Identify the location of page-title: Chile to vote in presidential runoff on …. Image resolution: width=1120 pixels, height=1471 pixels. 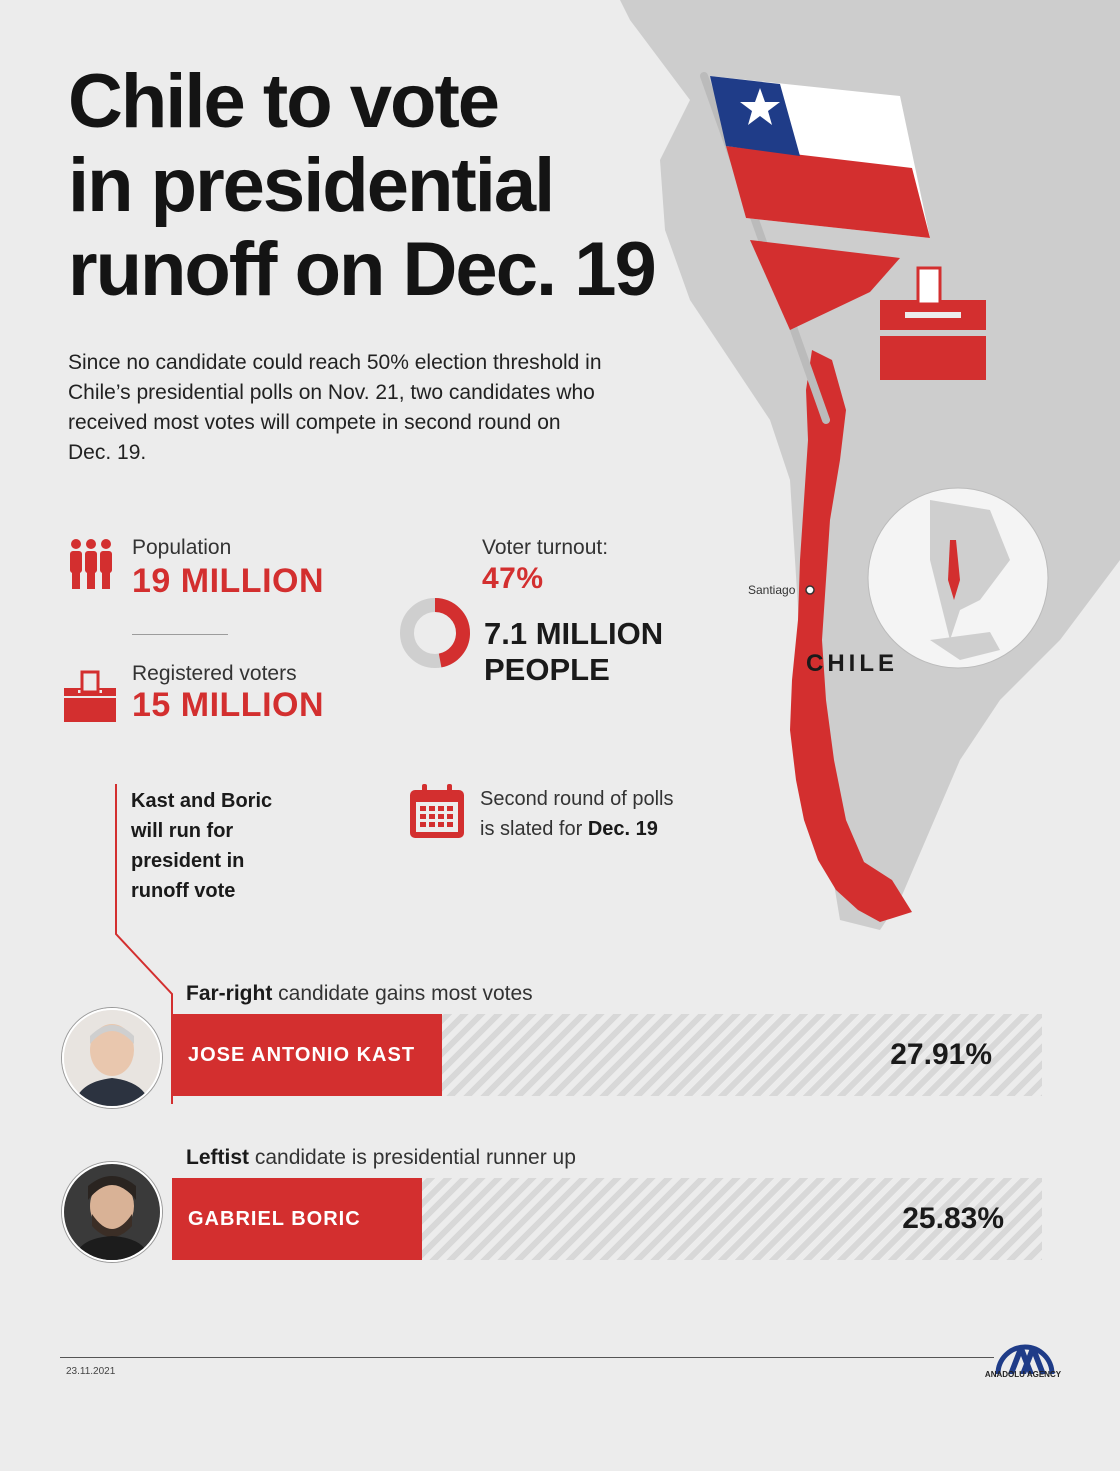
(388, 186).